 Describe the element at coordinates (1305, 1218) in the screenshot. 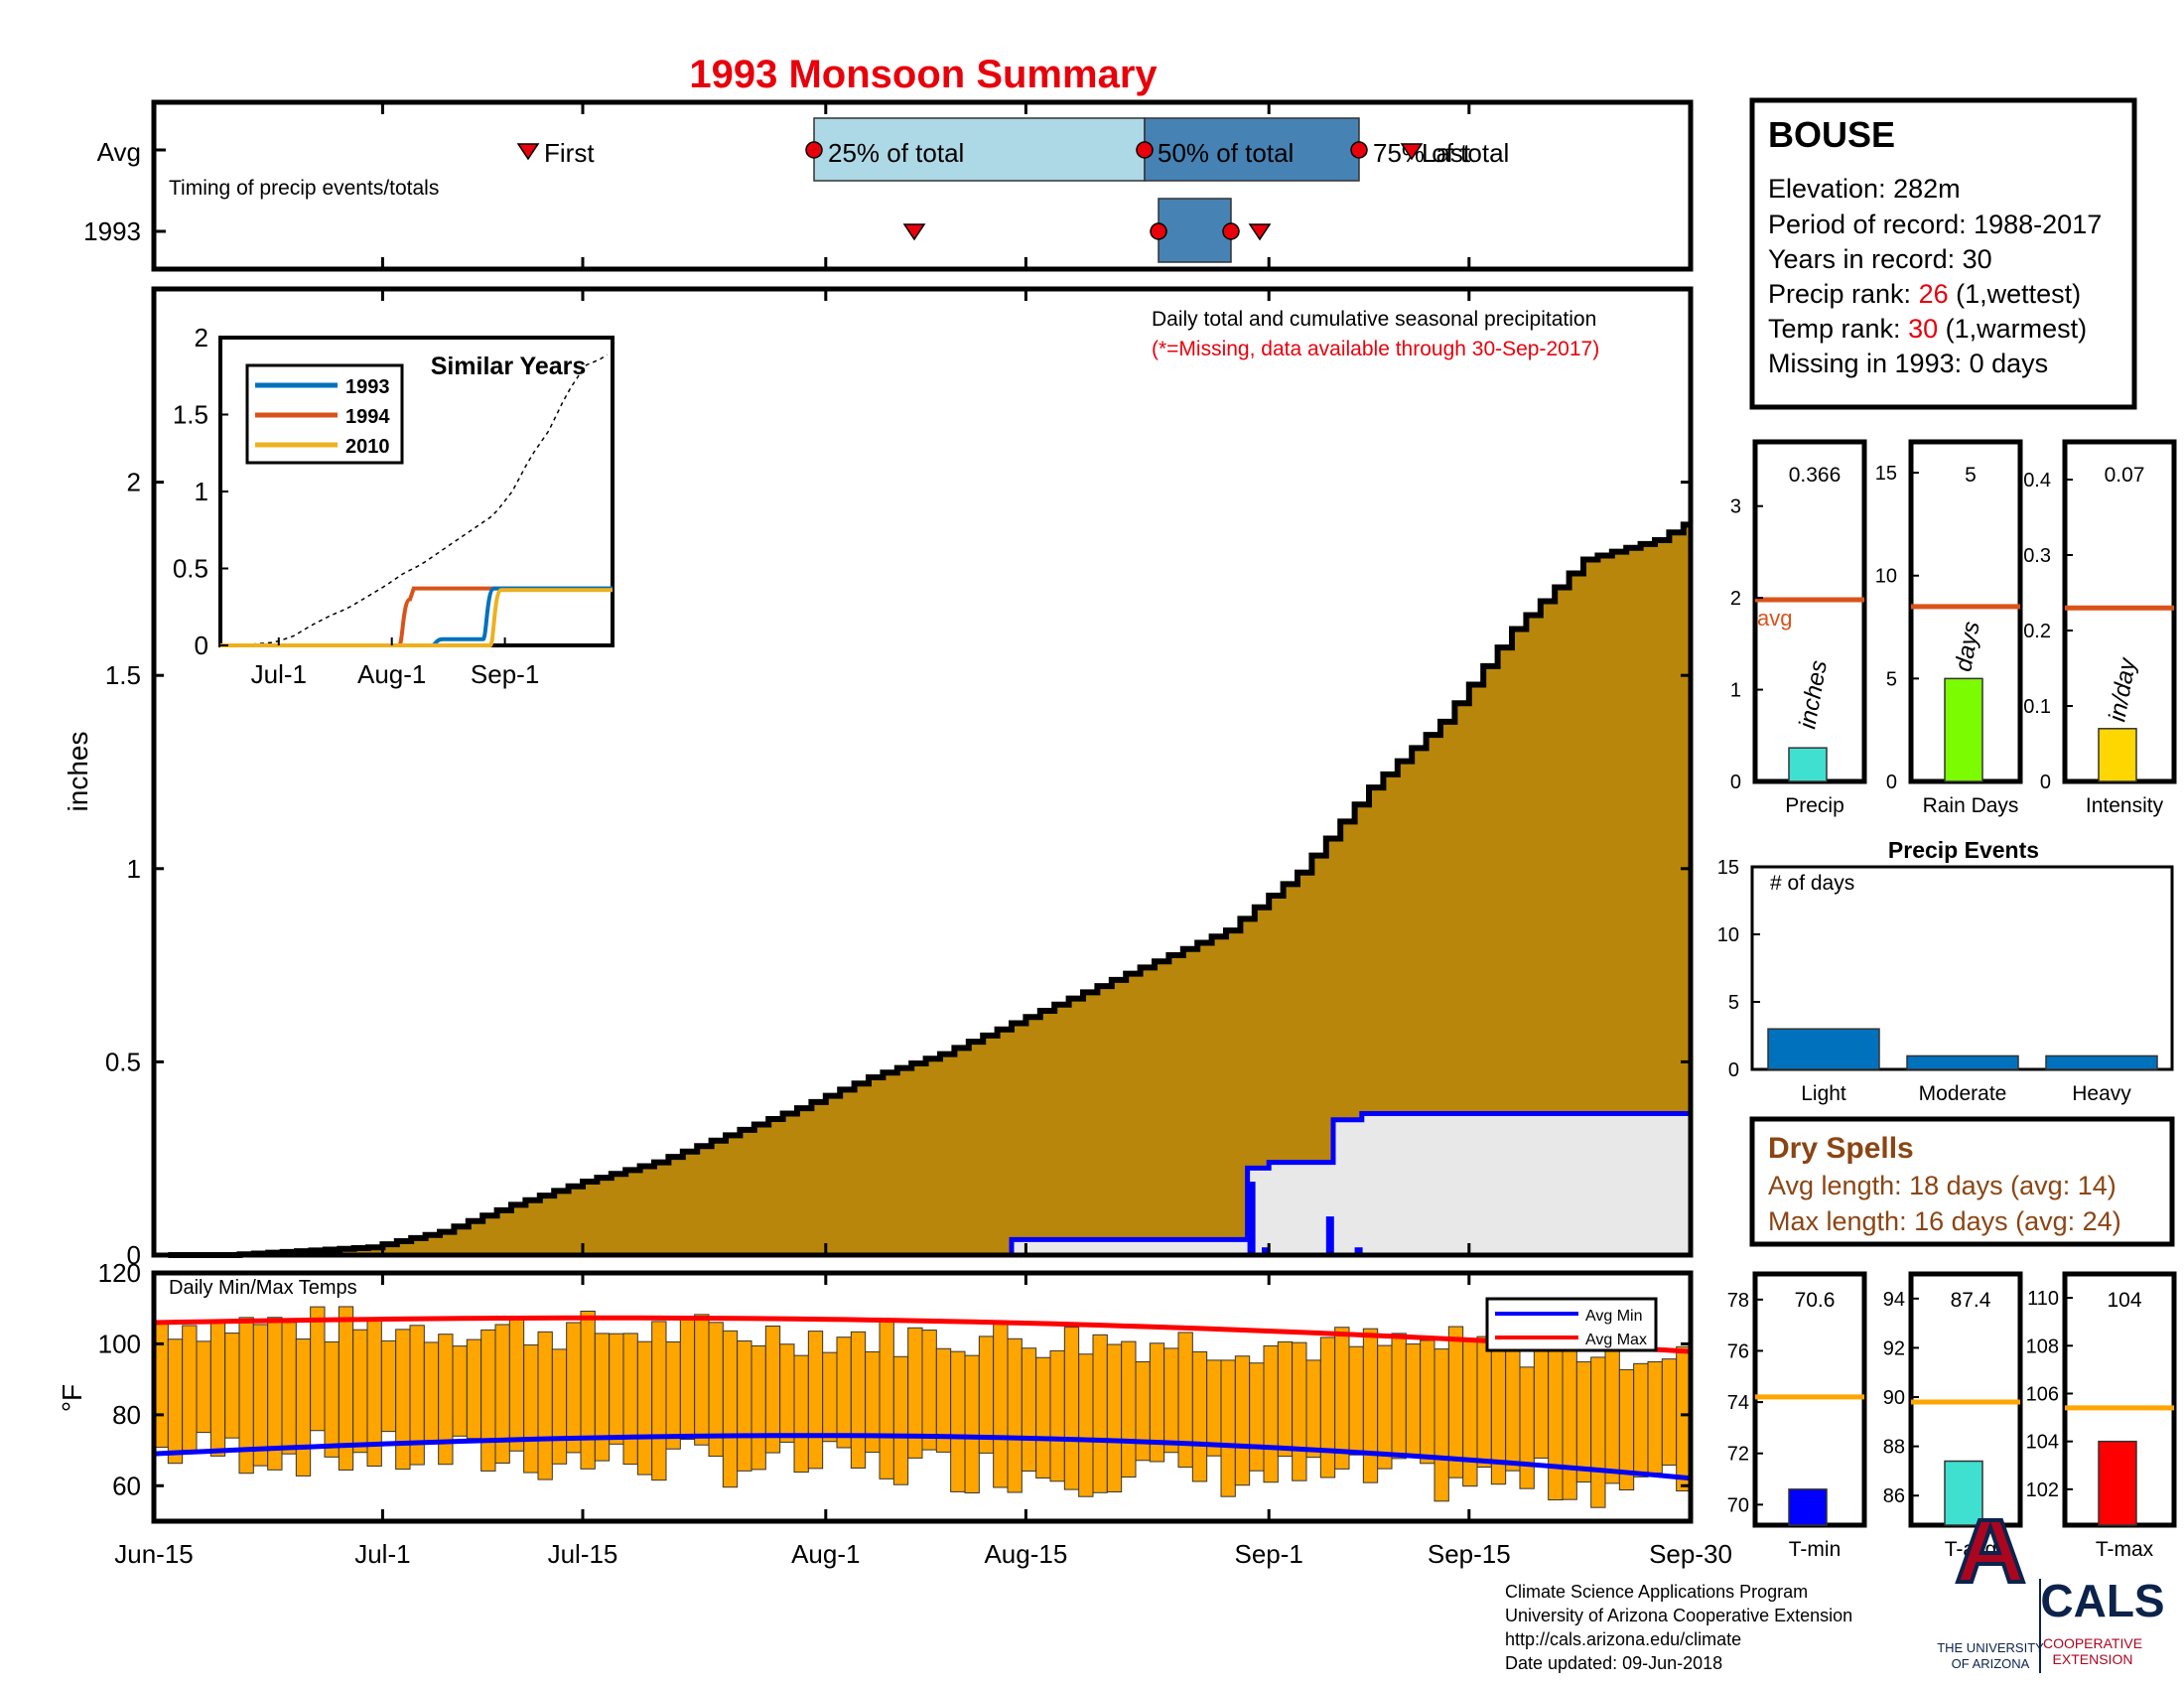

I see `daily-precip-bars` at that location.